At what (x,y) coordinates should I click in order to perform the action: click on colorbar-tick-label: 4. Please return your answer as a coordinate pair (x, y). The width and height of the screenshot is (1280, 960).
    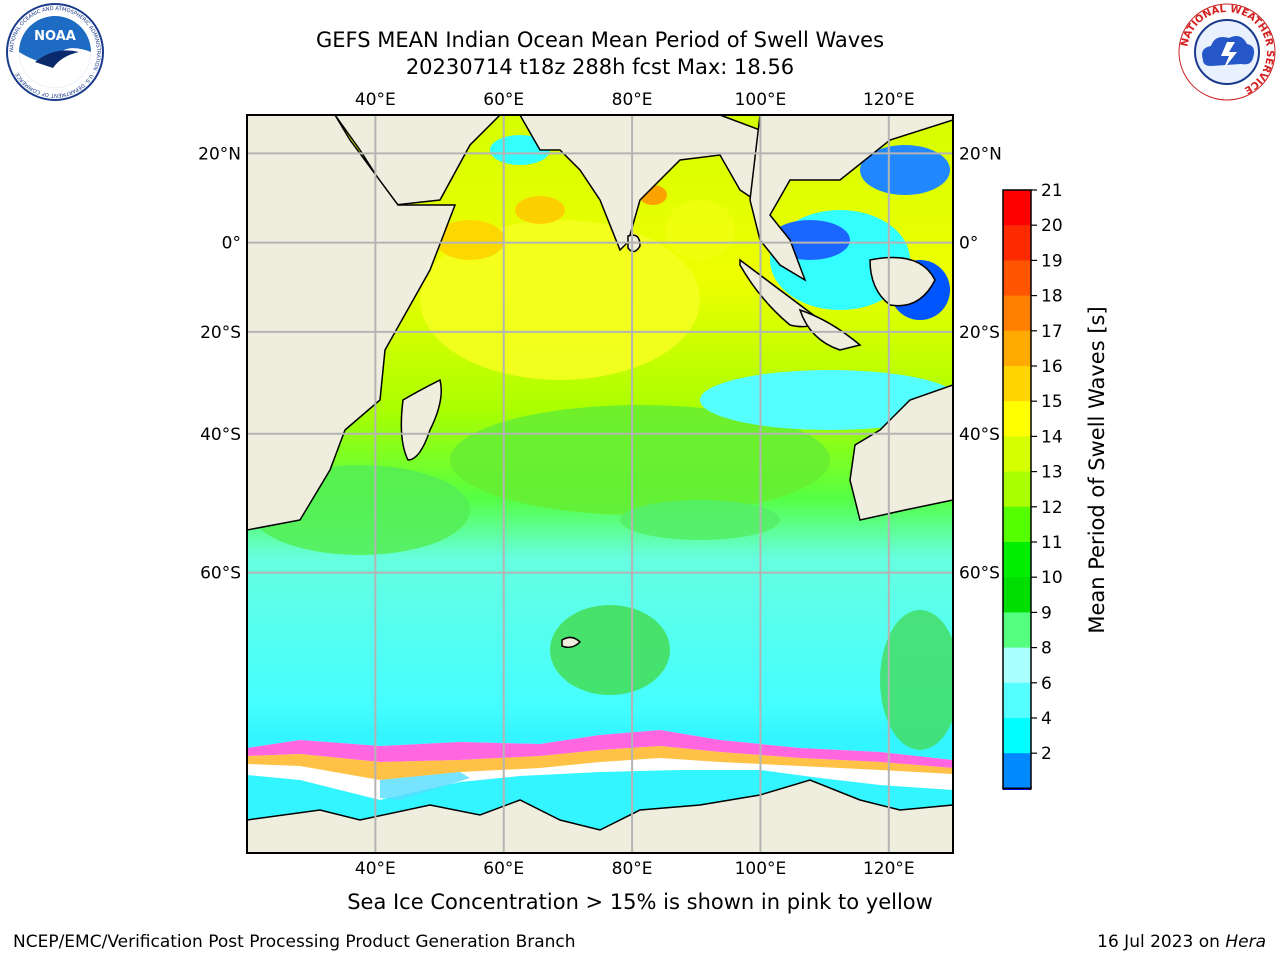
    Looking at the image, I should click on (1046, 719).